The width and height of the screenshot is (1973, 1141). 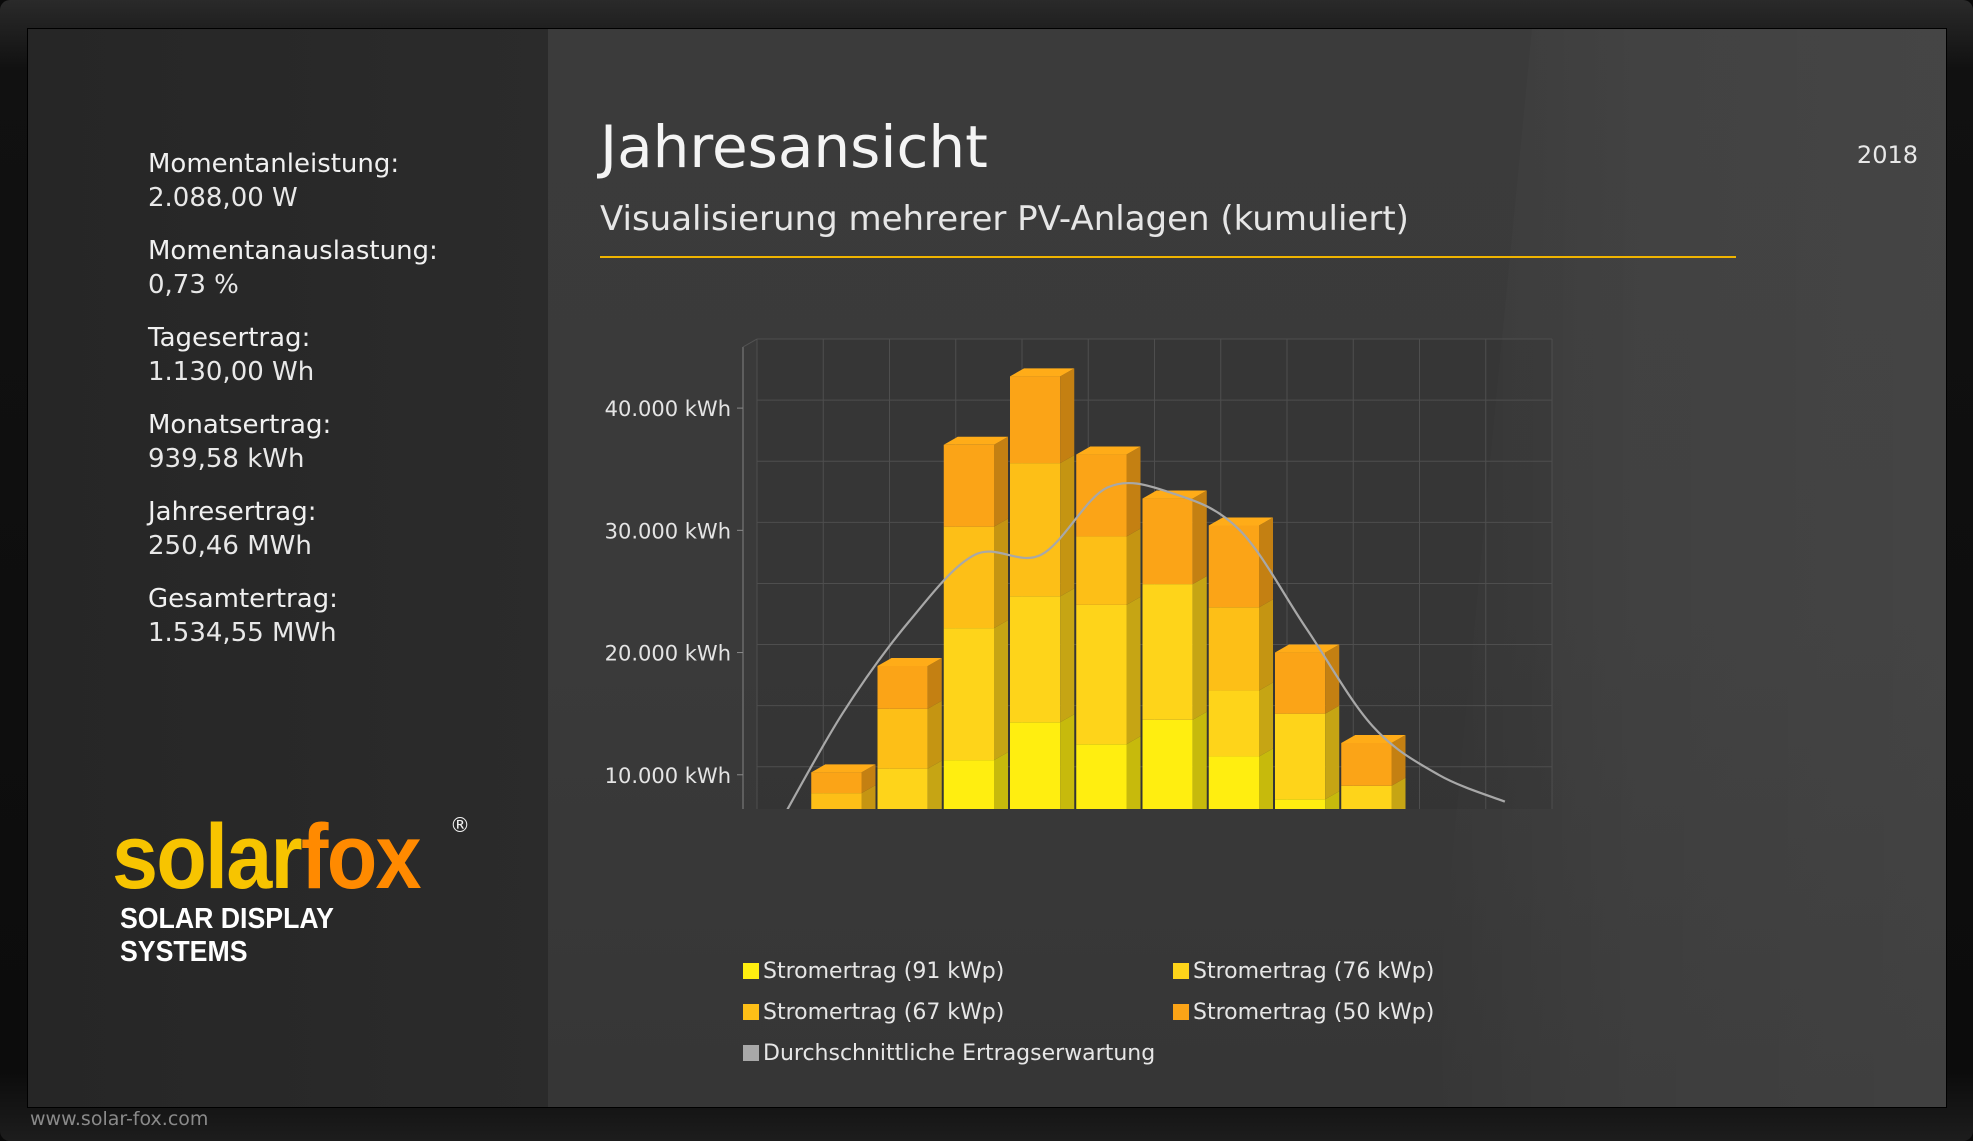 What do you see at coordinates (273, 181) in the screenshot?
I see `stat-momentanleistung: Momentanleistung: 2.088,00 W` at bounding box center [273, 181].